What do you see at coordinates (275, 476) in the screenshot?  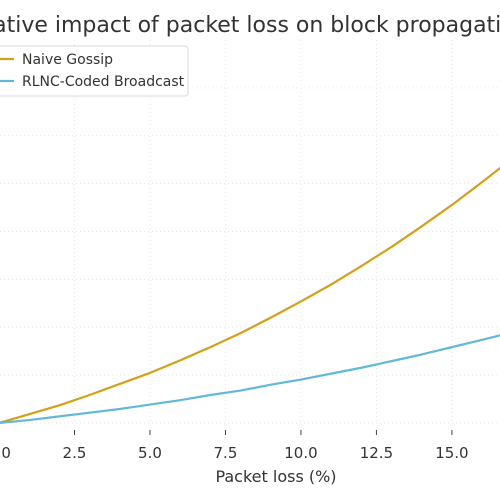 I see `x-axis-label: Packet loss (%)` at bounding box center [275, 476].